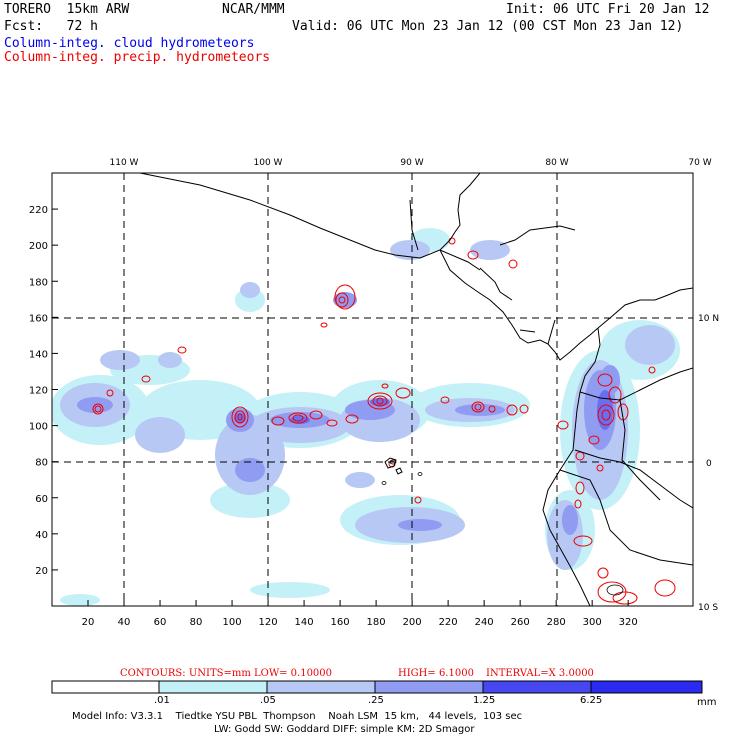 The height and width of the screenshot is (740, 740). I want to click on x-tick-label: 180, so click(376, 622).